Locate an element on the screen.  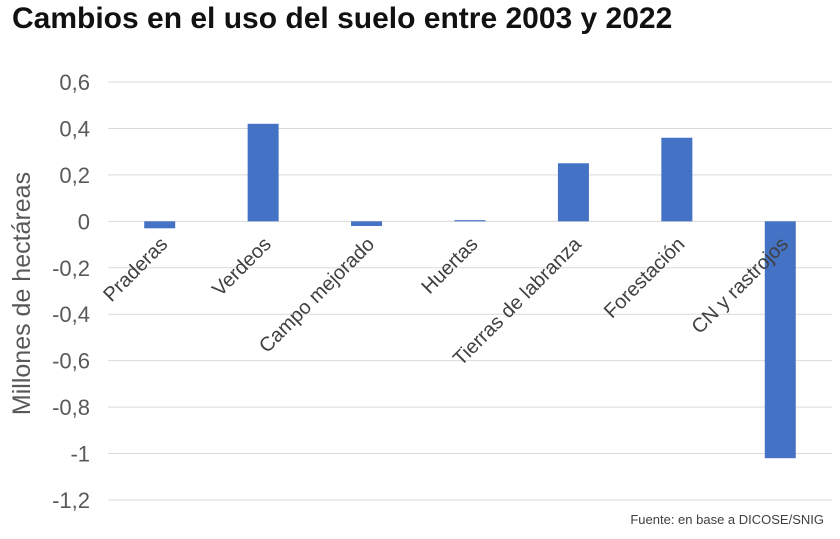
category-label: Forestación is located at coordinates (644, 277).